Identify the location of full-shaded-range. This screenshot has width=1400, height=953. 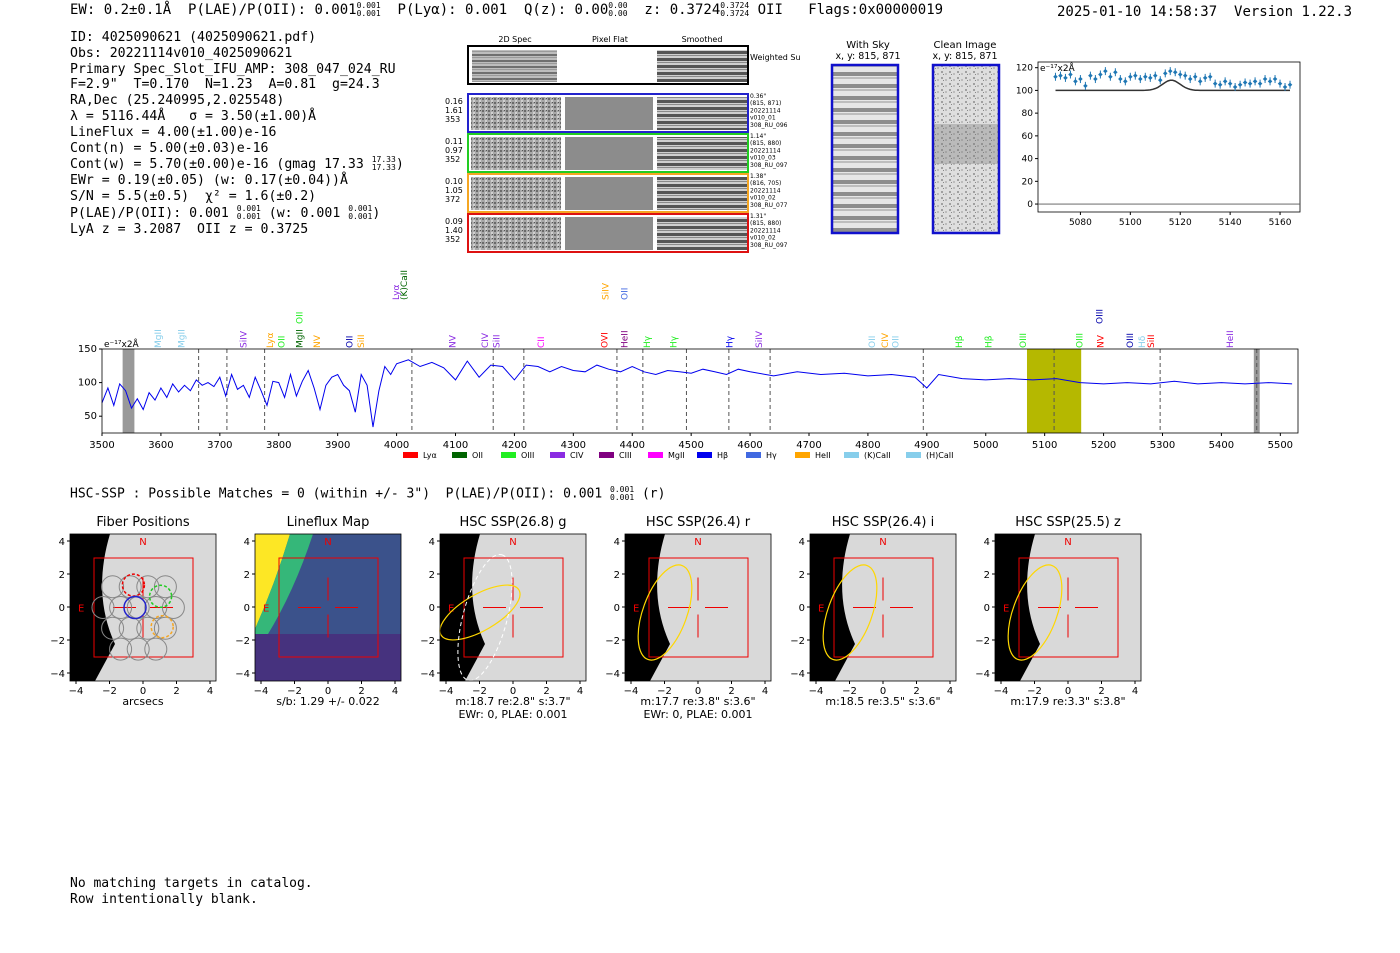
(128, 391).